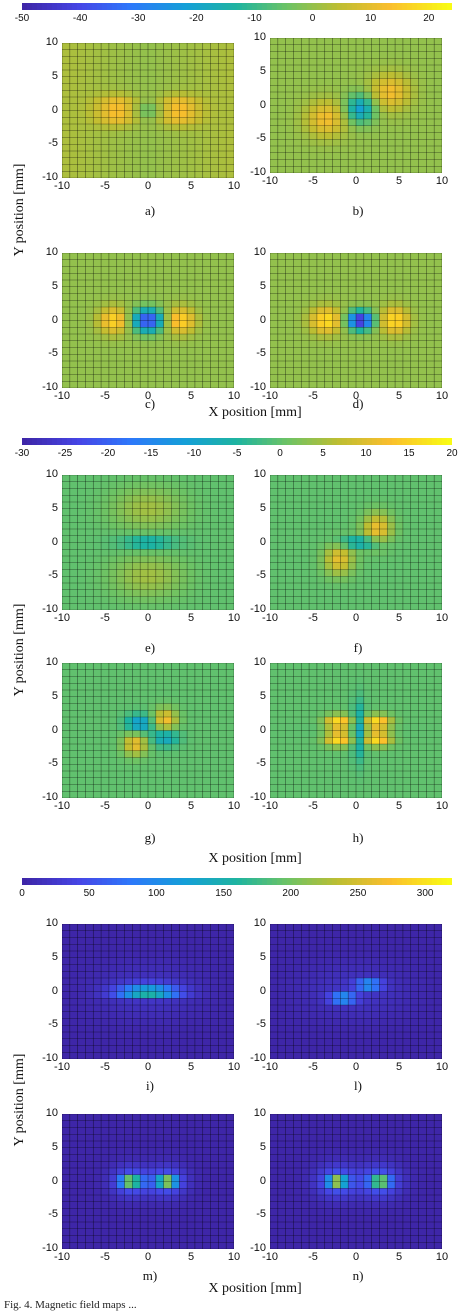 The height and width of the screenshot is (1313, 474). Describe the element at coordinates (452, 453) in the screenshot. I see `colorbar-tick-label: 20` at that location.